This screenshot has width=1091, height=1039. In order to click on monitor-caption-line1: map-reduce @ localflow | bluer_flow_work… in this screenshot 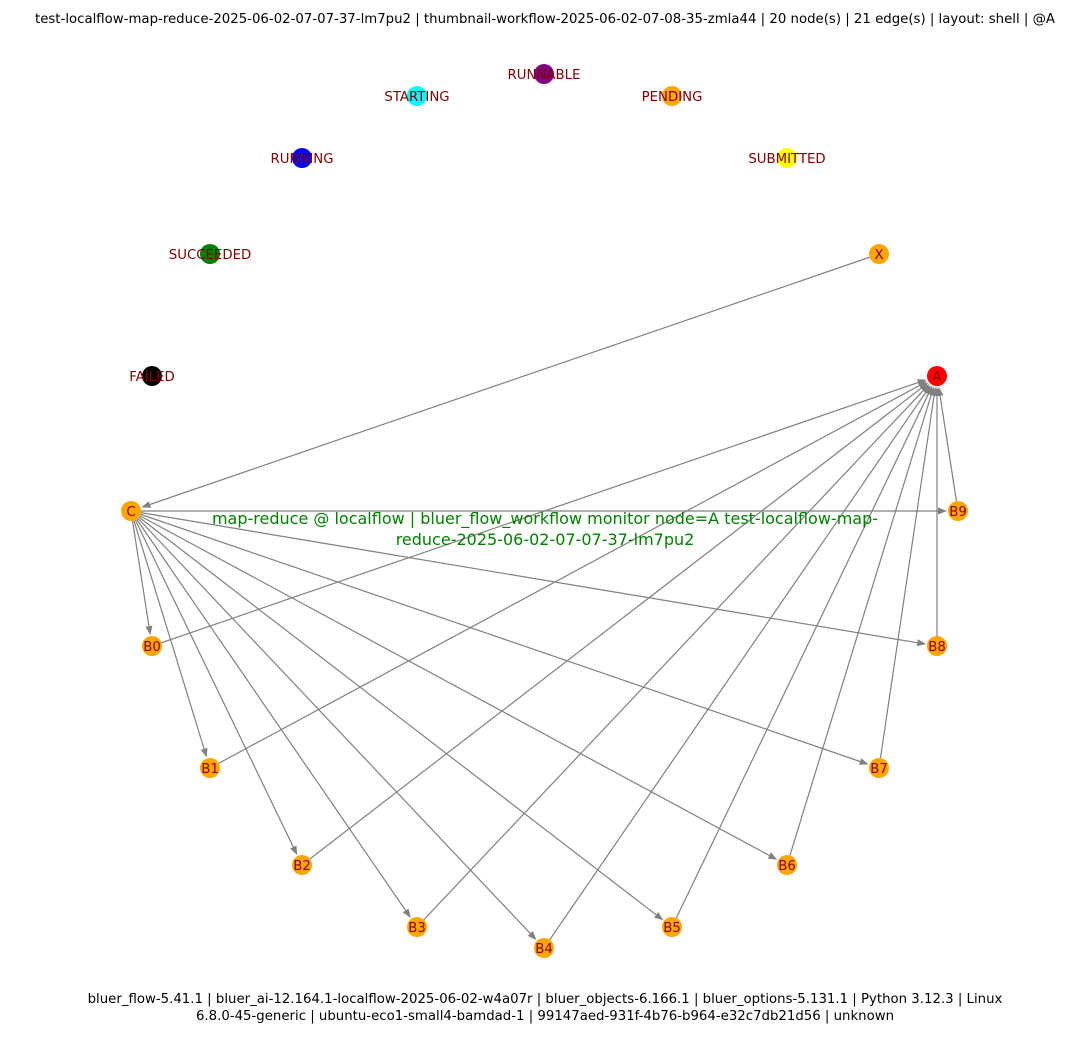, I will do `click(545, 519)`.